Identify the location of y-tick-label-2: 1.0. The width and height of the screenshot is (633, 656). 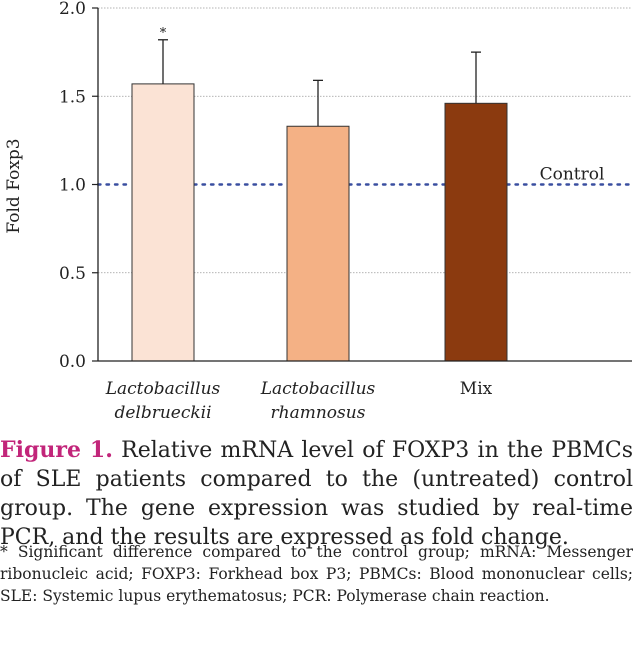
(72, 186).